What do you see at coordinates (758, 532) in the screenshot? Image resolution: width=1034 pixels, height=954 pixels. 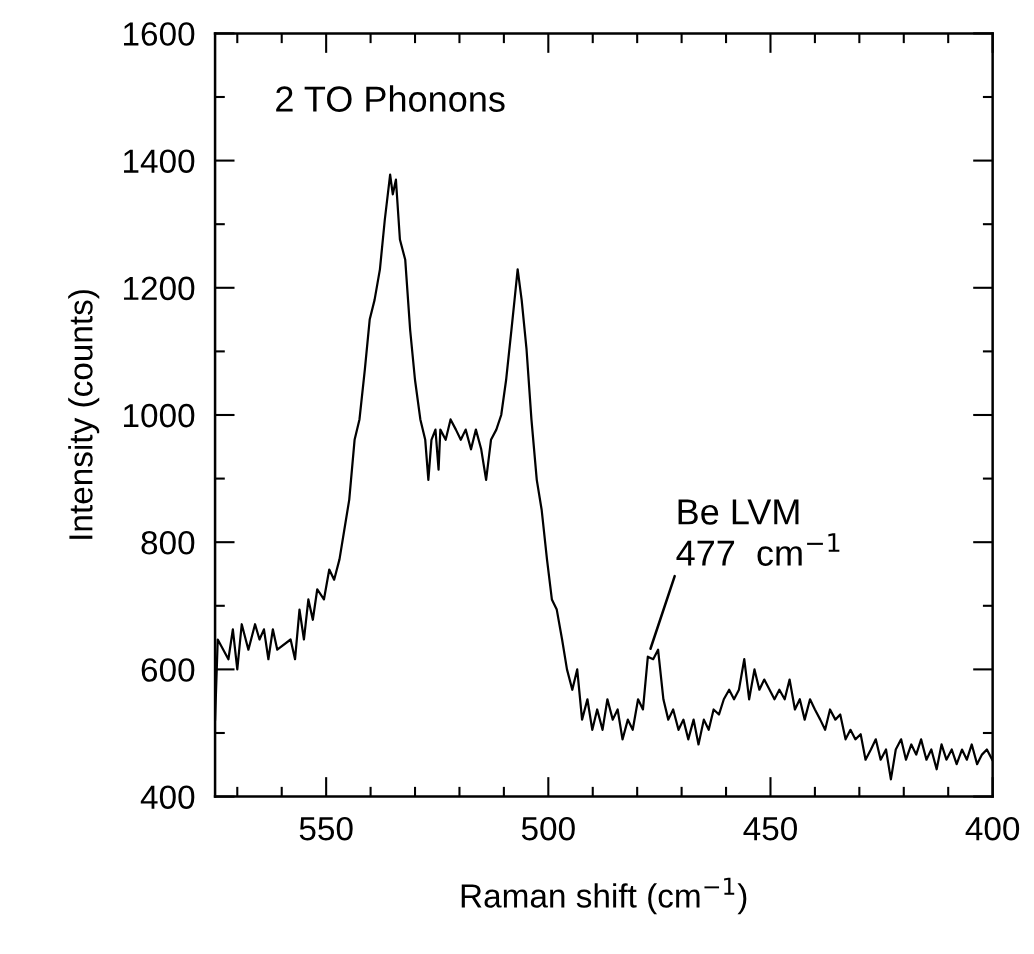 I see `annotation: Be LVM 477 cm$^{−1}$` at bounding box center [758, 532].